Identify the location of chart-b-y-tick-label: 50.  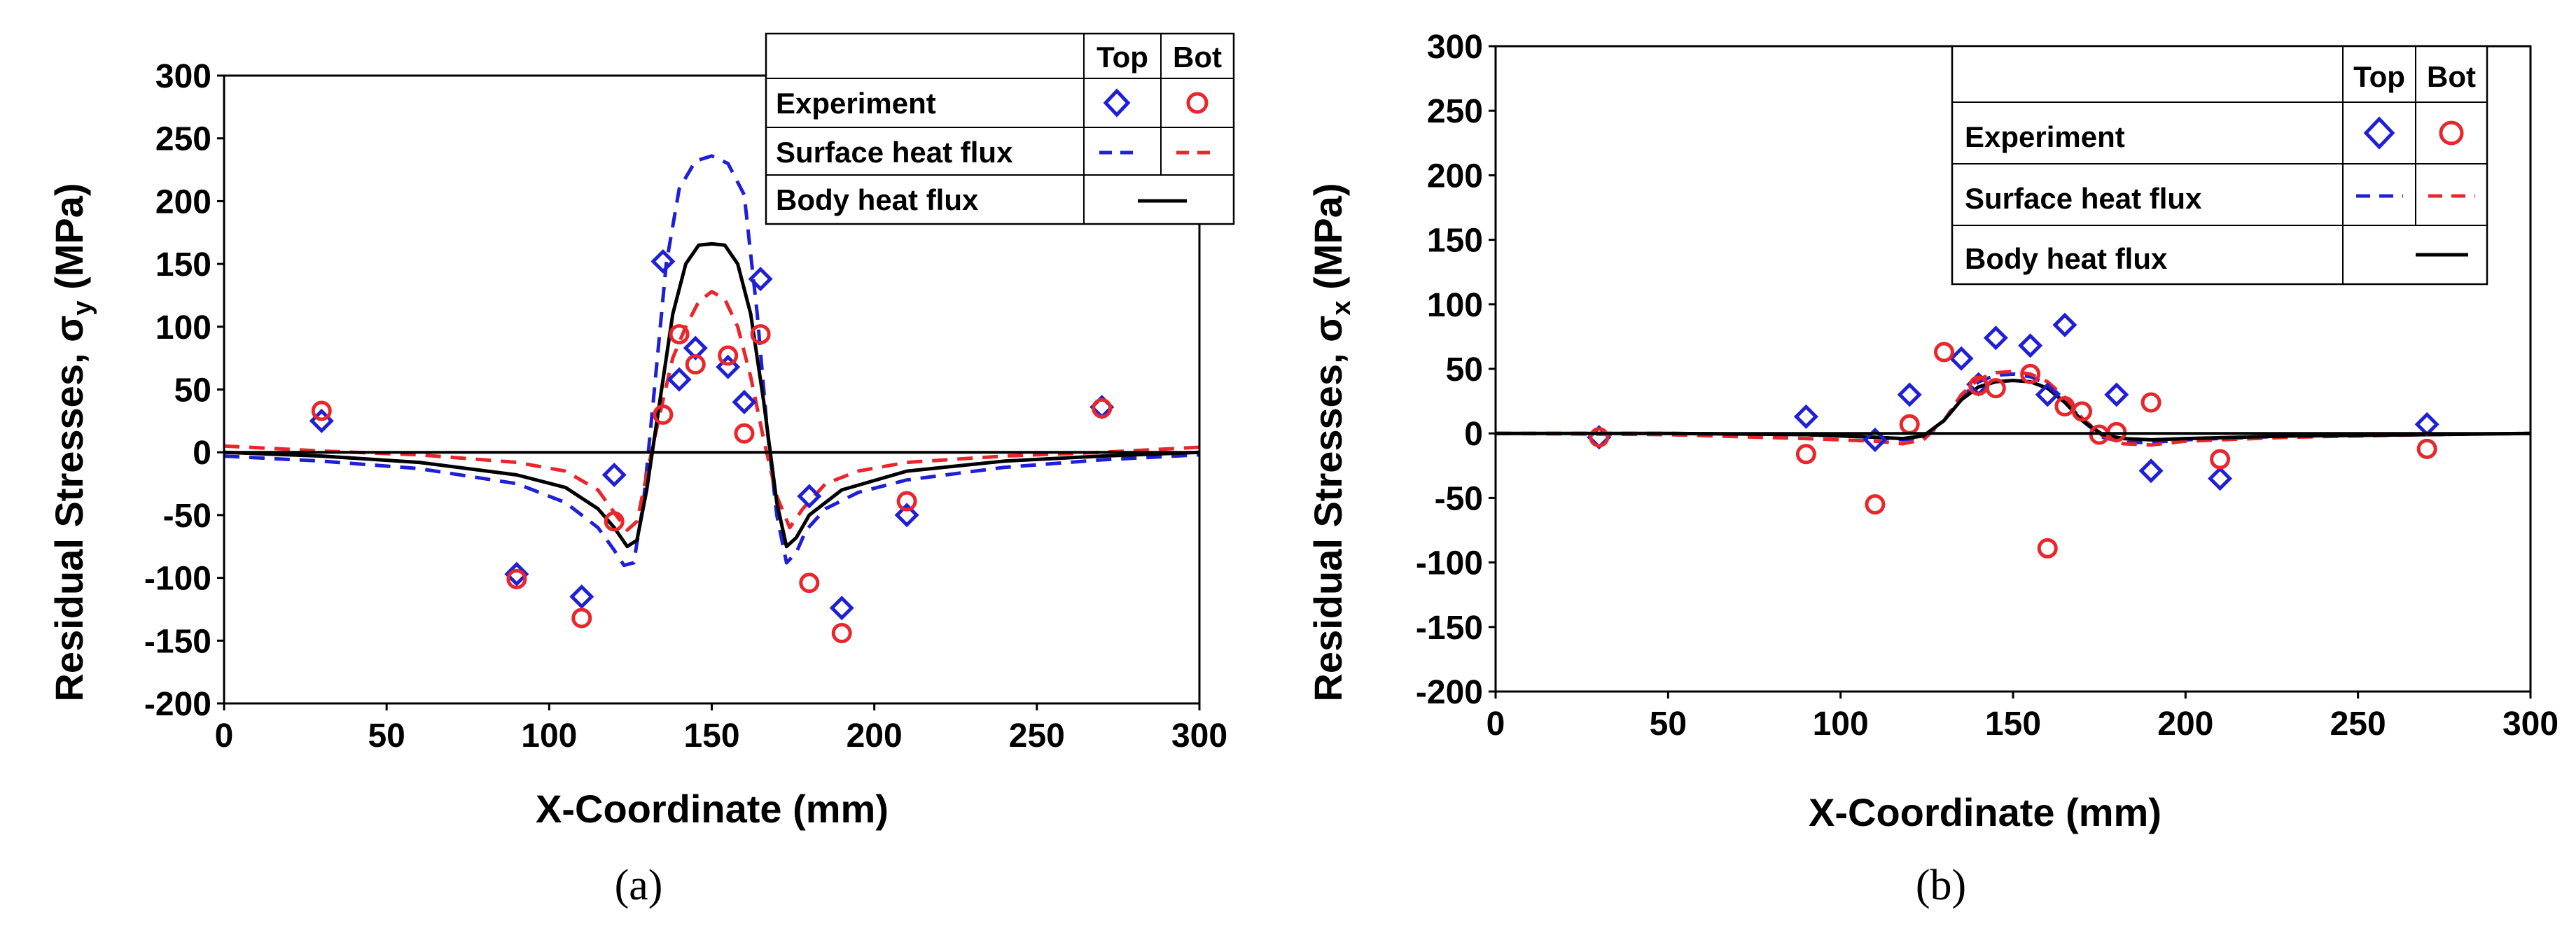
(1464, 369).